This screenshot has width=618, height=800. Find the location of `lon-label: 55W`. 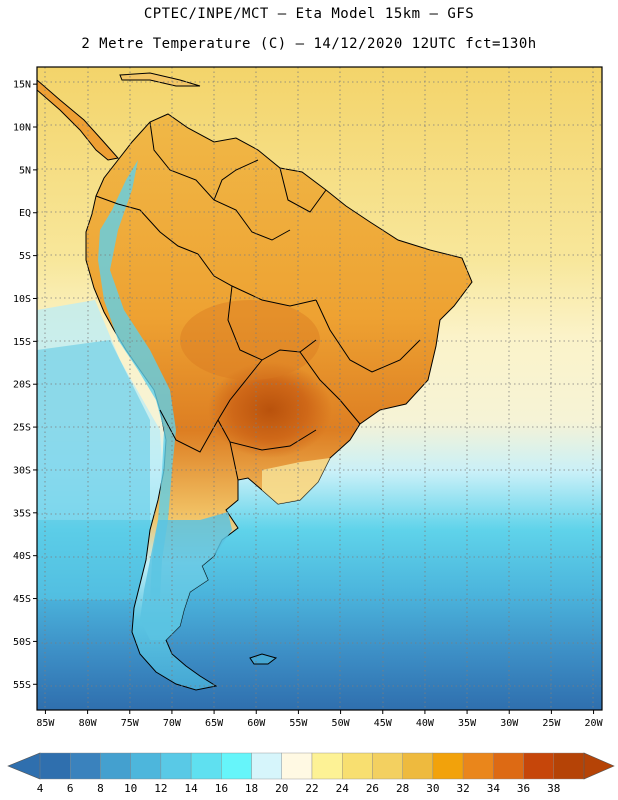

lon-label: 55W is located at coordinates (298, 723).